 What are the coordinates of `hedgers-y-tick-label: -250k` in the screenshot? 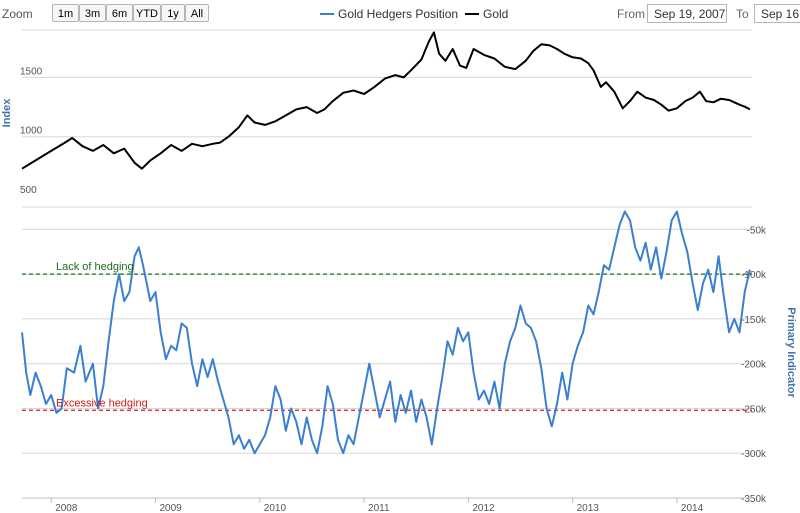 It's located at (754, 409).